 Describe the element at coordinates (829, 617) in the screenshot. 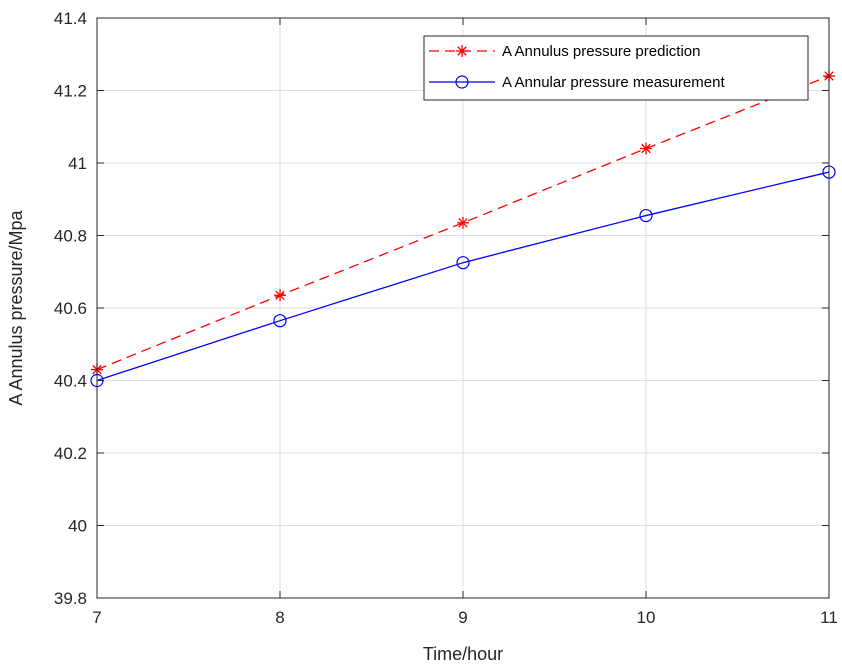

I see `x-tick-label: 11` at that location.